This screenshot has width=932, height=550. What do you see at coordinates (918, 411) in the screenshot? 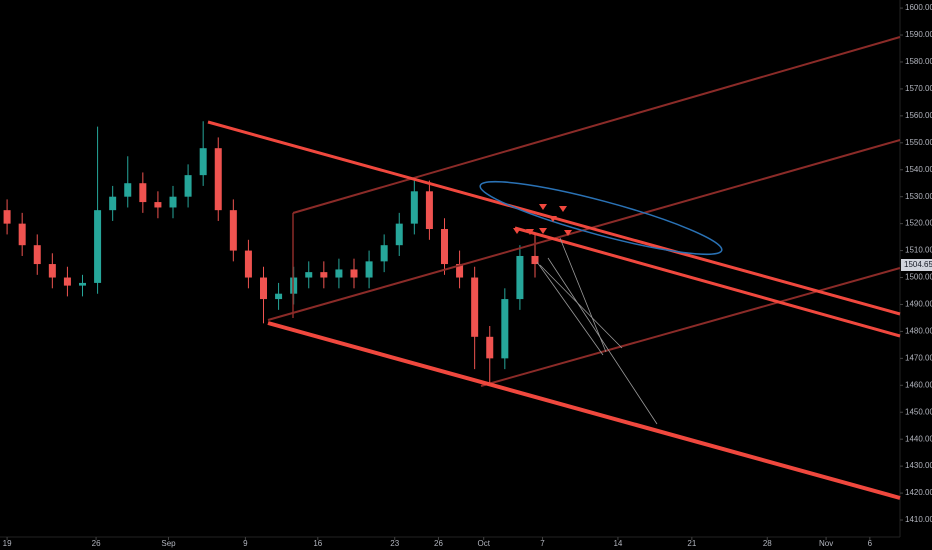
I see `y-tick-label: 1450.00` at bounding box center [918, 411].